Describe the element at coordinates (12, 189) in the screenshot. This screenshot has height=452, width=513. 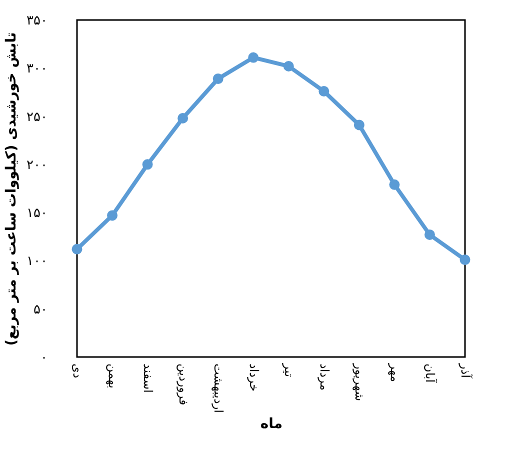
I see `y-axis-title: تابش خورشیدی (کیلووات ساعت بر متر مربع)` at that location.